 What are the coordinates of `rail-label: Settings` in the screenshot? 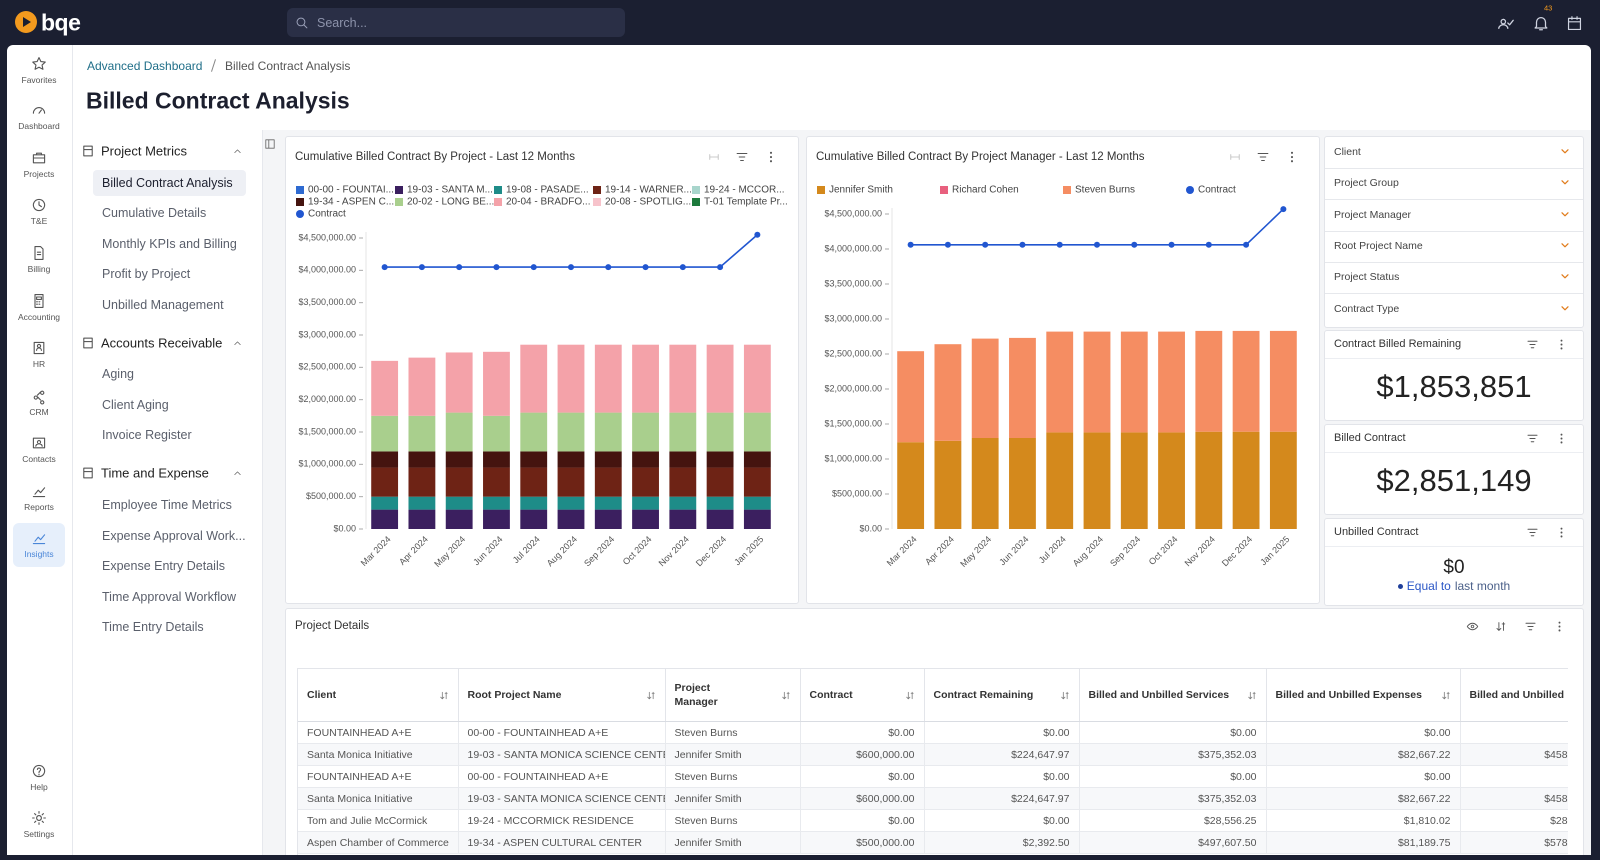 It's located at (39, 834).